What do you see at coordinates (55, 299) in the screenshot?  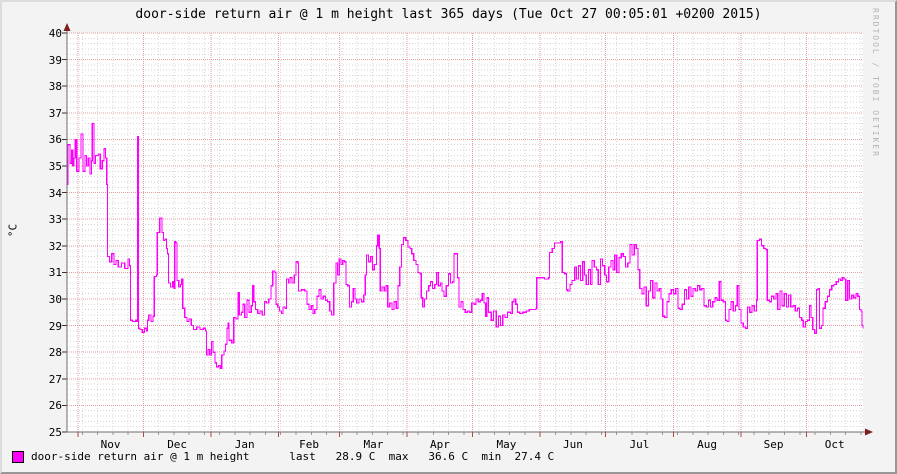 I see `y-tick-label: 30` at bounding box center [55, 299].